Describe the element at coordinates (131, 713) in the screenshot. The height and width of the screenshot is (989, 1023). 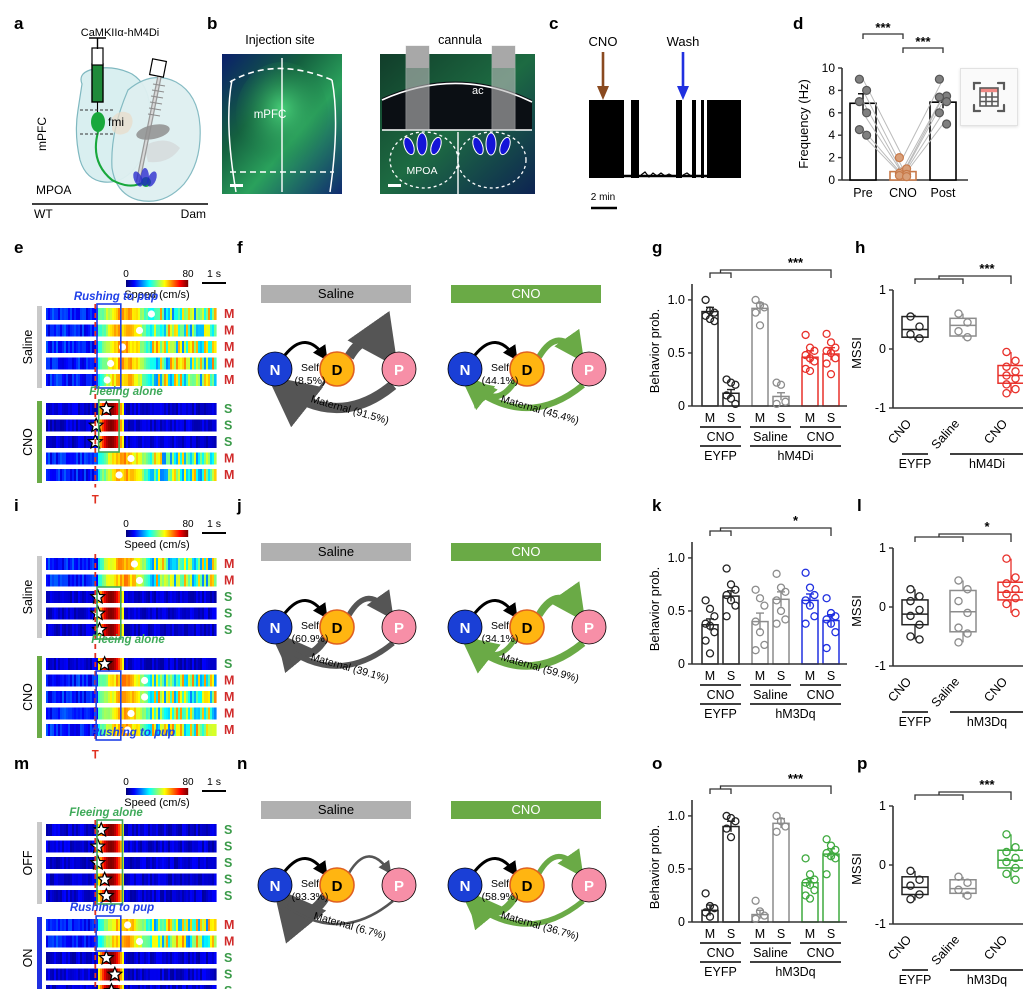
I see `retrieval-marker` at that location.